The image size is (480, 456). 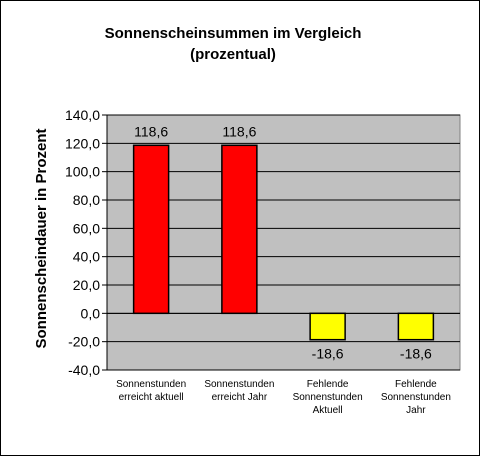 I want to click on category-label-1-line-1: Sonnenstunden, so click(x=151, y=384).